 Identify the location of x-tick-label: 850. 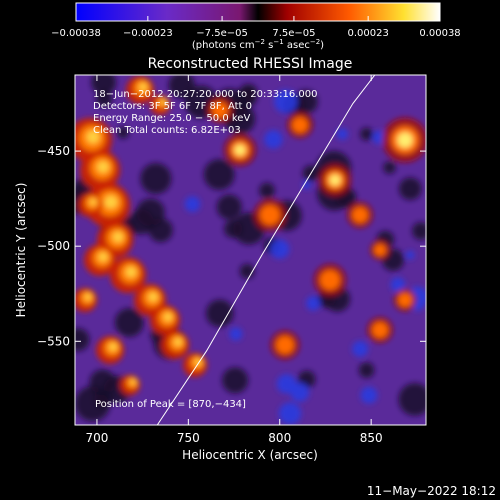
(371, 438).